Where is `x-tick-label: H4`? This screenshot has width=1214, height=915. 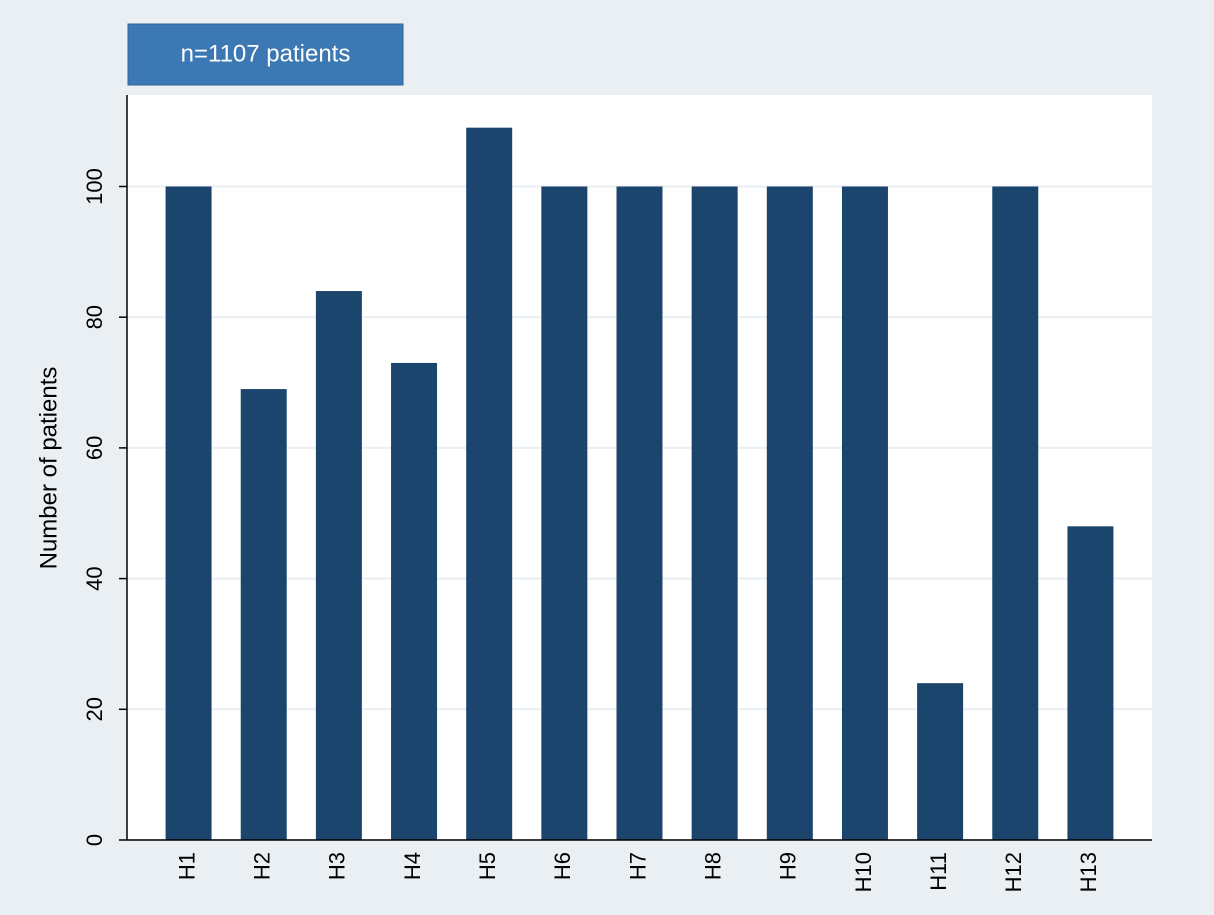
x-tick-label: H4 is located at coordinates (412, 866).